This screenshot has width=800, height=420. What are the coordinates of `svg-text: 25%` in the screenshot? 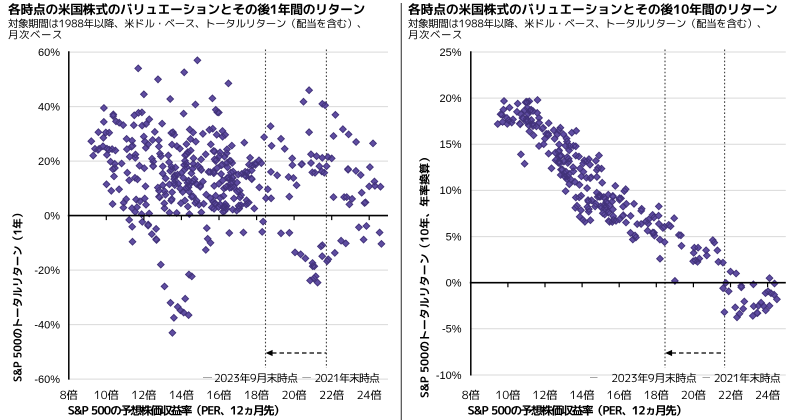 It's located at (450, 53).